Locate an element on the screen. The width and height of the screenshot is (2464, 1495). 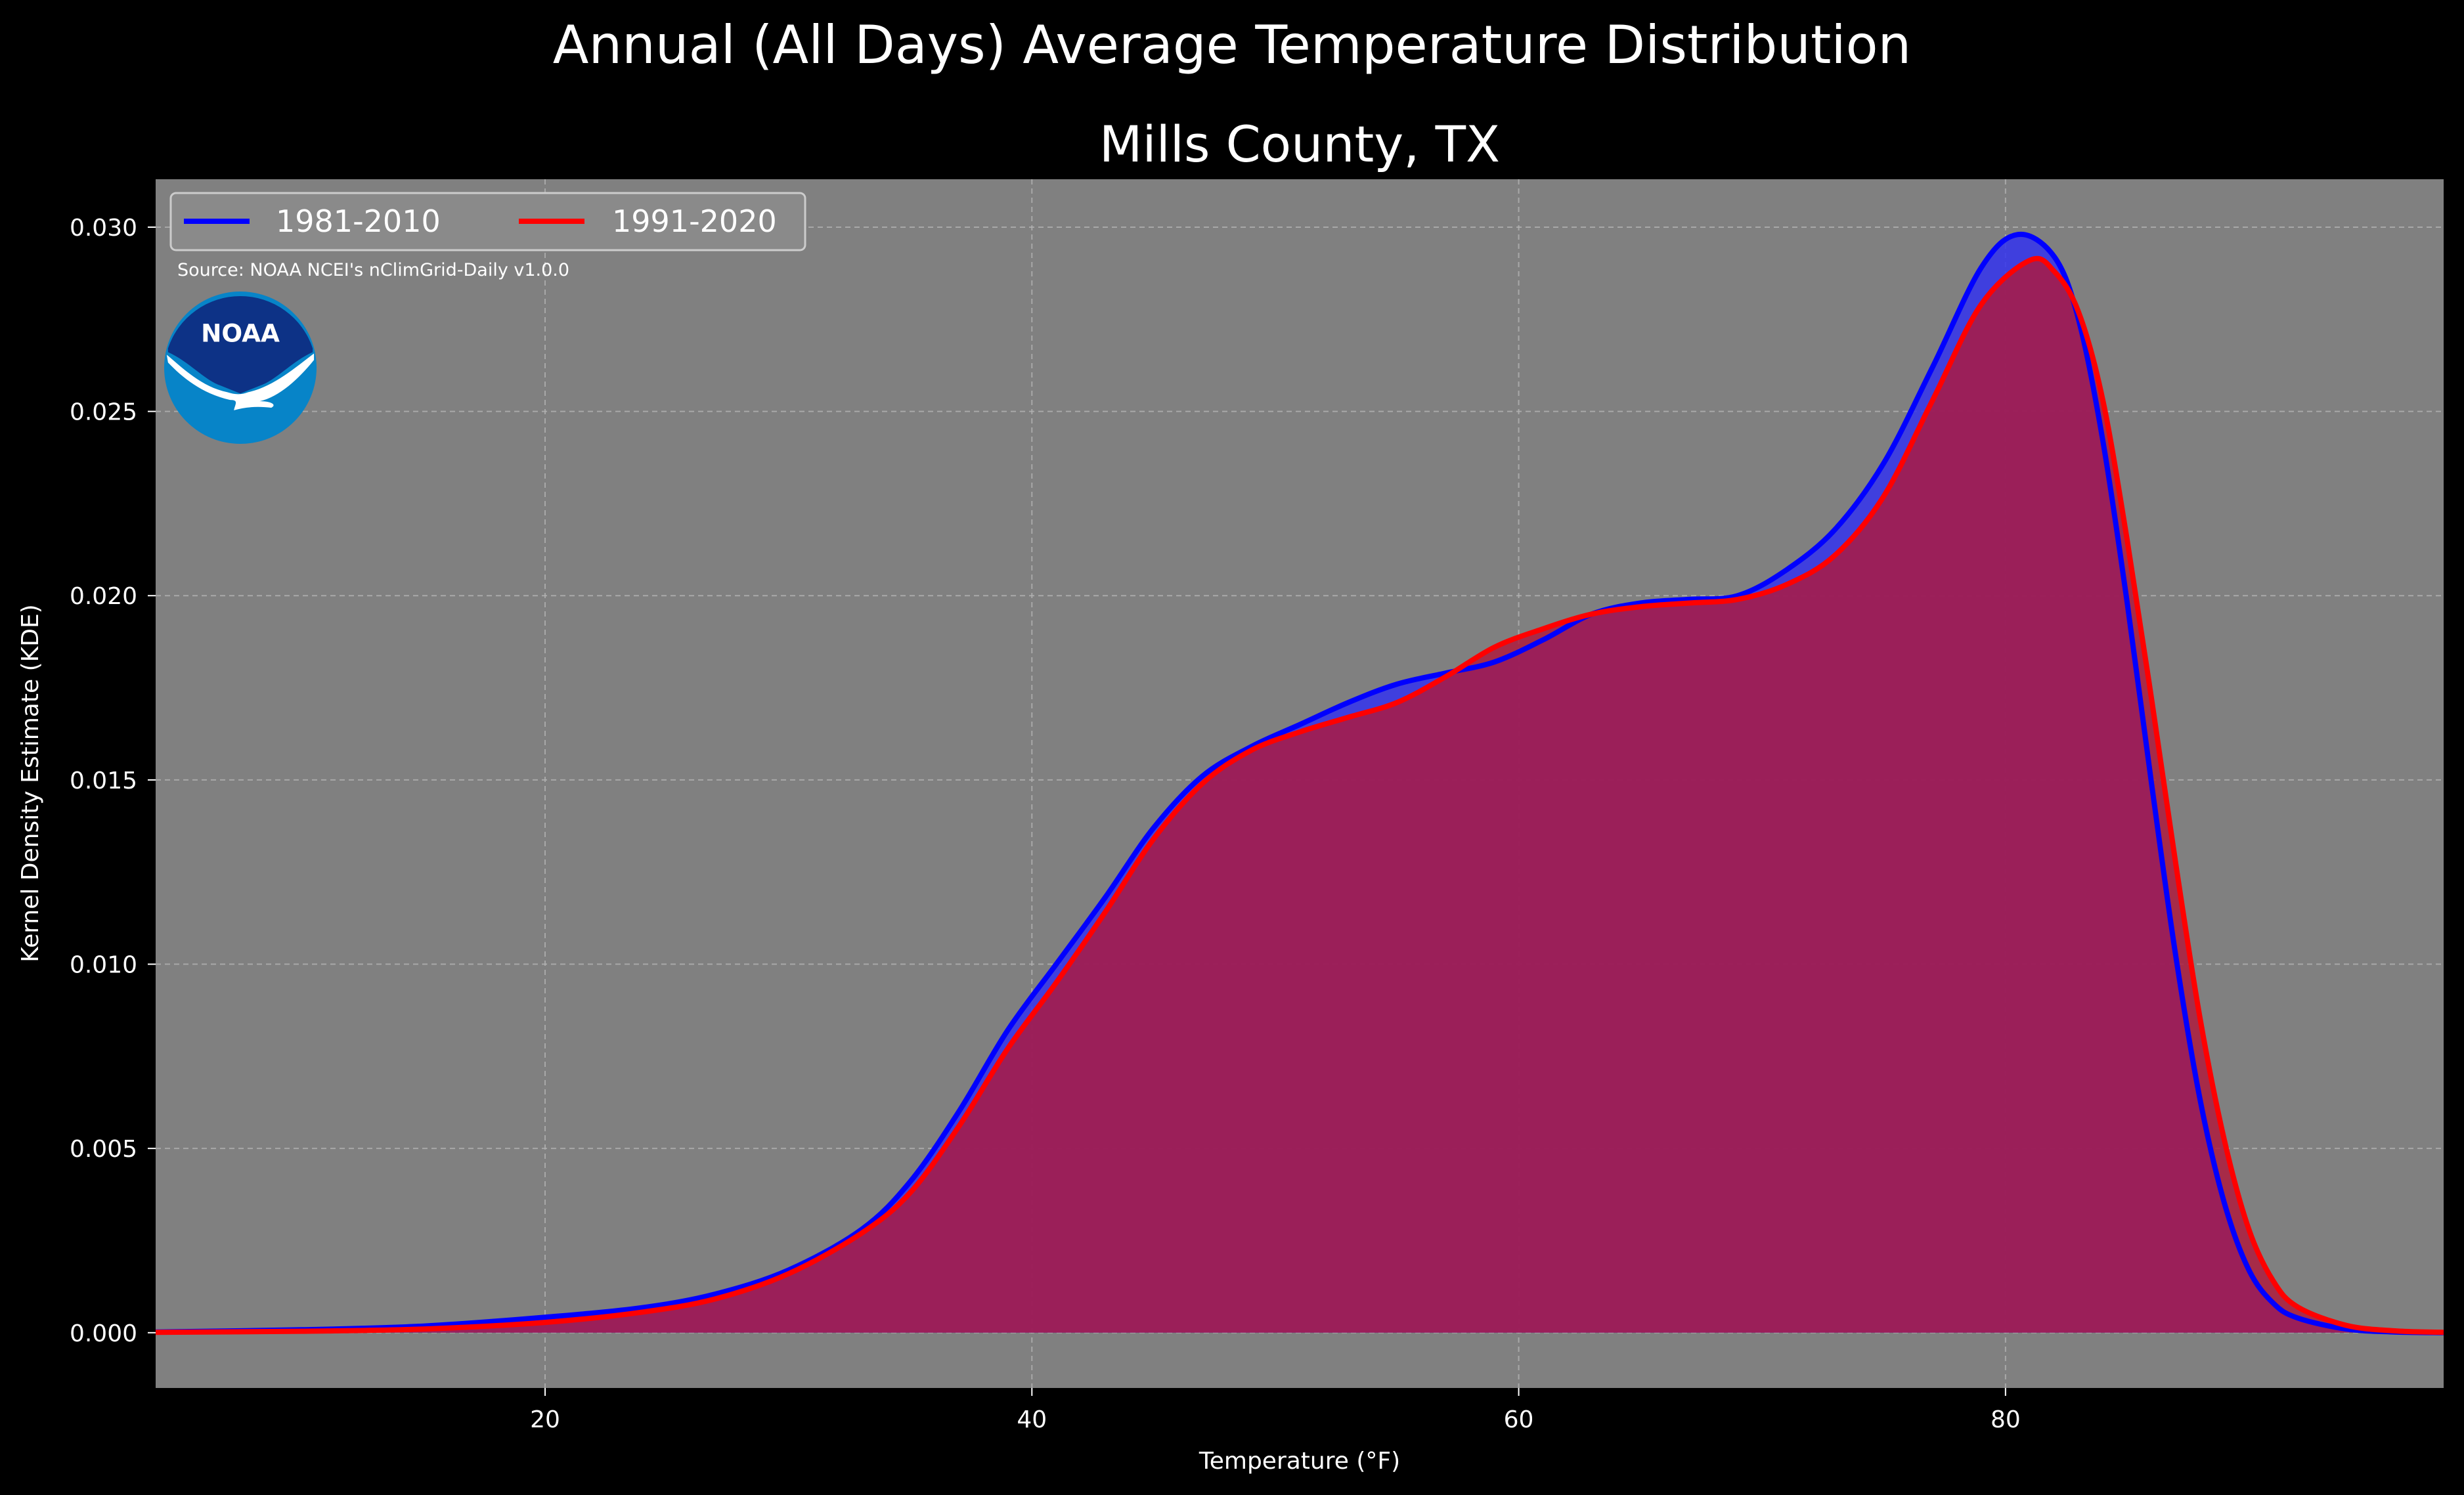
legend: 1981-2010 1991-2020 is located at coordinates (488, 221).